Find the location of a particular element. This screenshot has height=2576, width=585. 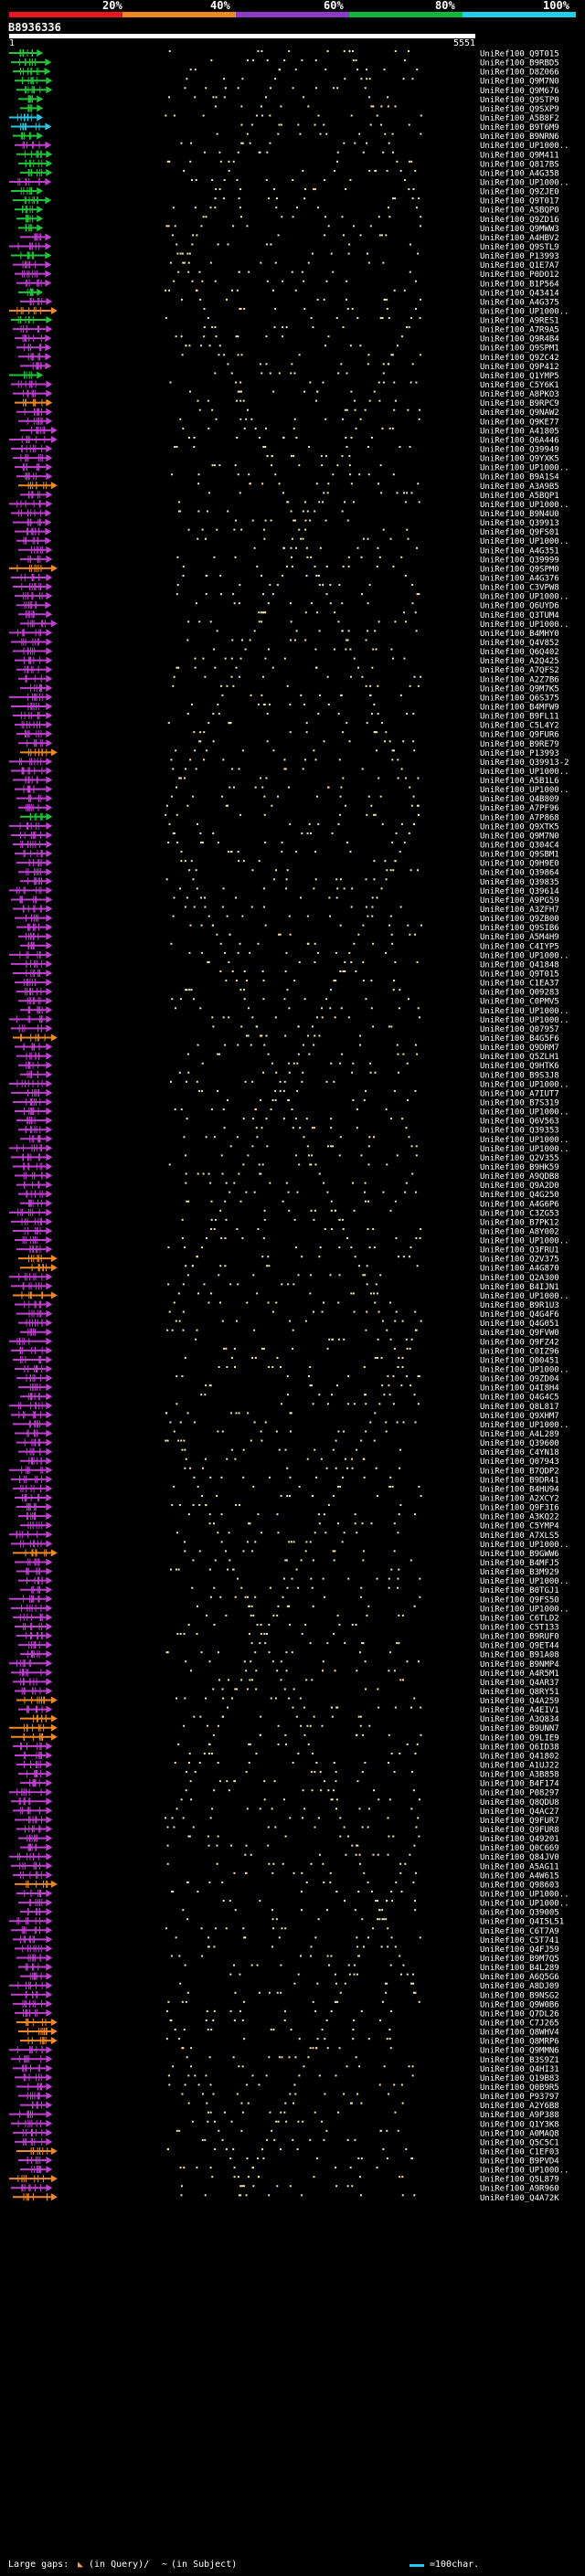

hit-row: UniRef100_Q3FRU1 is located at coordinates (287, 1251).